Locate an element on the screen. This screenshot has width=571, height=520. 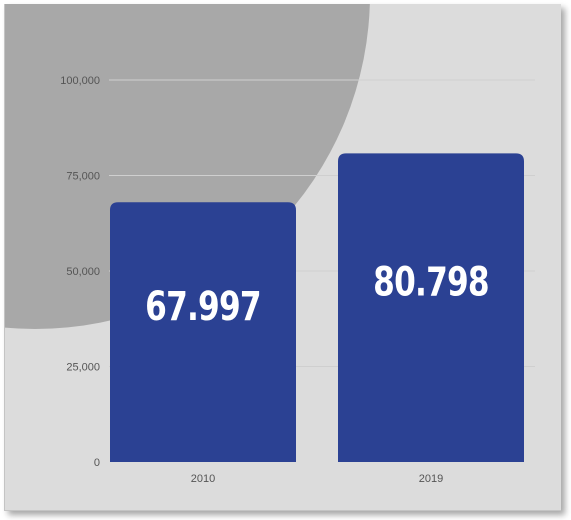
y-tick-label: 0 is located at coordinates (97, 463).